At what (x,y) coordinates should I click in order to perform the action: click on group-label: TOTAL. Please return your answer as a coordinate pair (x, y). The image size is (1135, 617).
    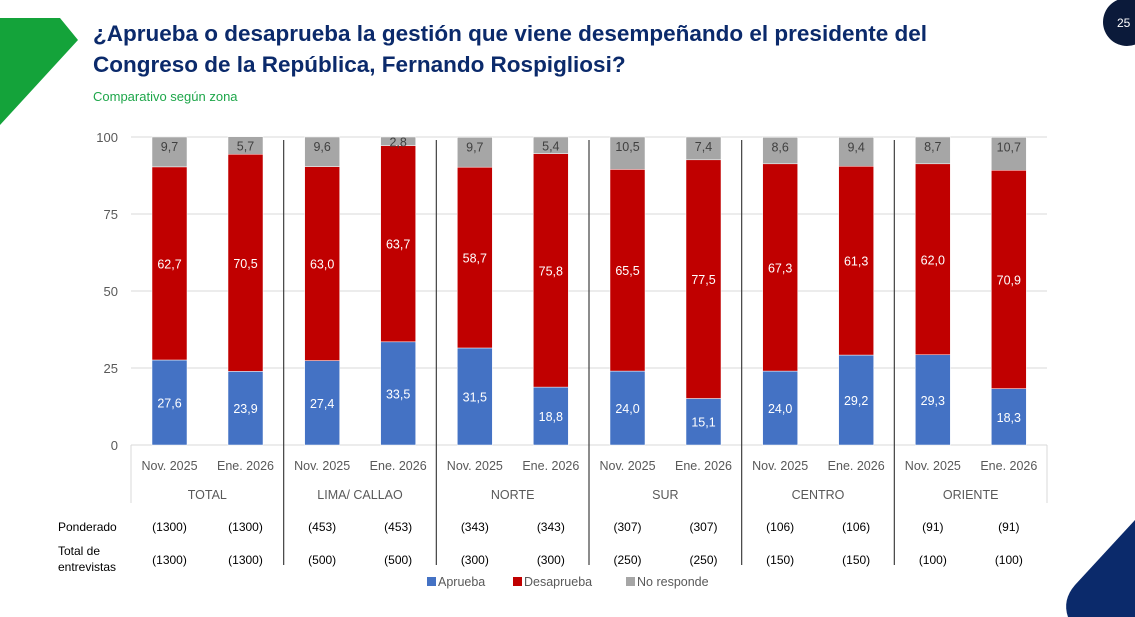
    Looking at the image, I should click on (207, 495).